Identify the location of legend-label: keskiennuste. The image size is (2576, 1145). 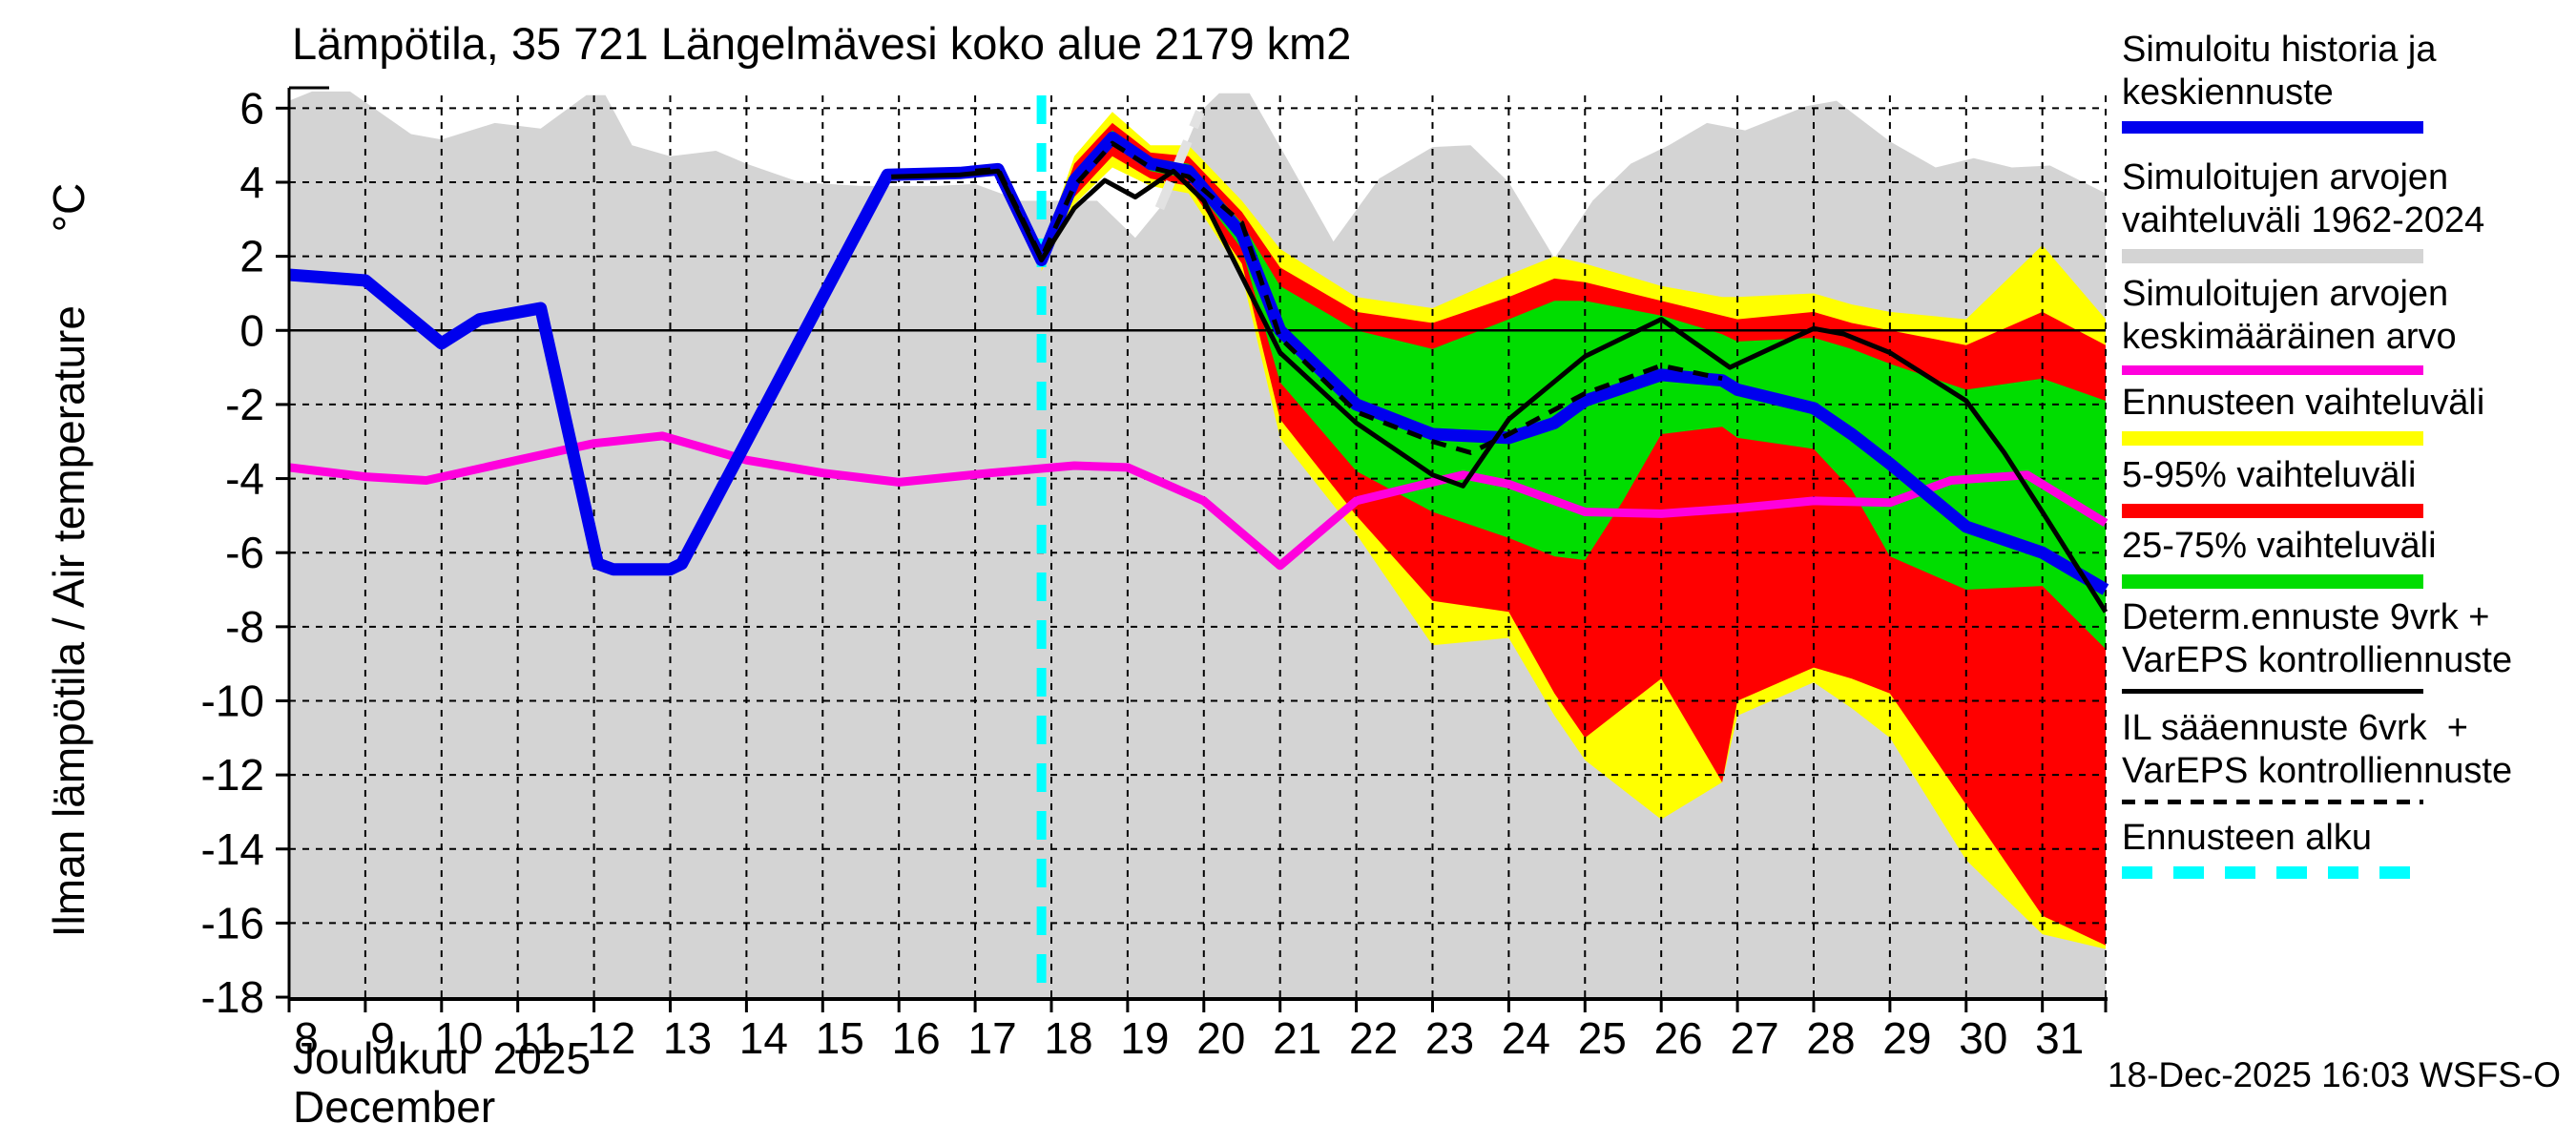
(2228, 93).